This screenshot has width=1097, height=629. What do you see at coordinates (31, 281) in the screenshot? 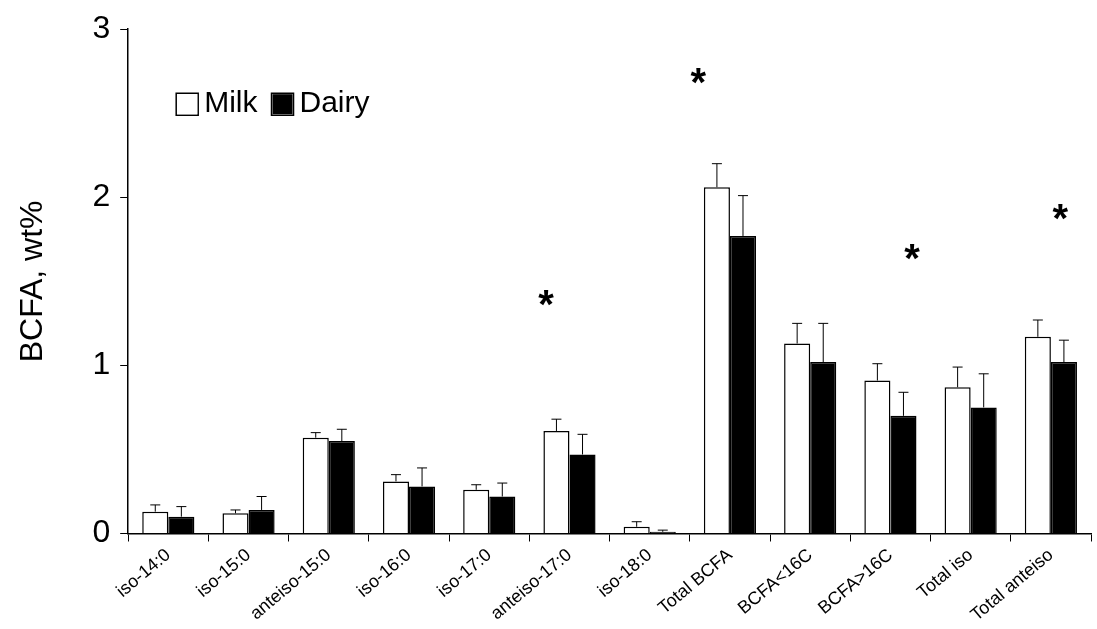
I see `y-axis-title: BCFA, wt%` at bounding box center [31, 281].